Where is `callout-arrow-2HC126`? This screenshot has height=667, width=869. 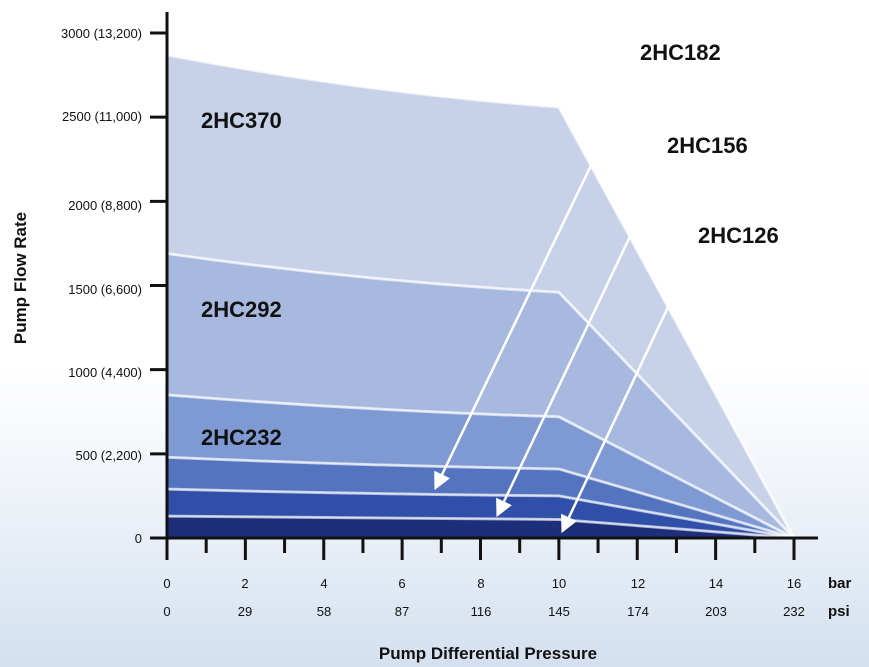 callout-arrow-2HC126 is located at coordinates (628, 393).